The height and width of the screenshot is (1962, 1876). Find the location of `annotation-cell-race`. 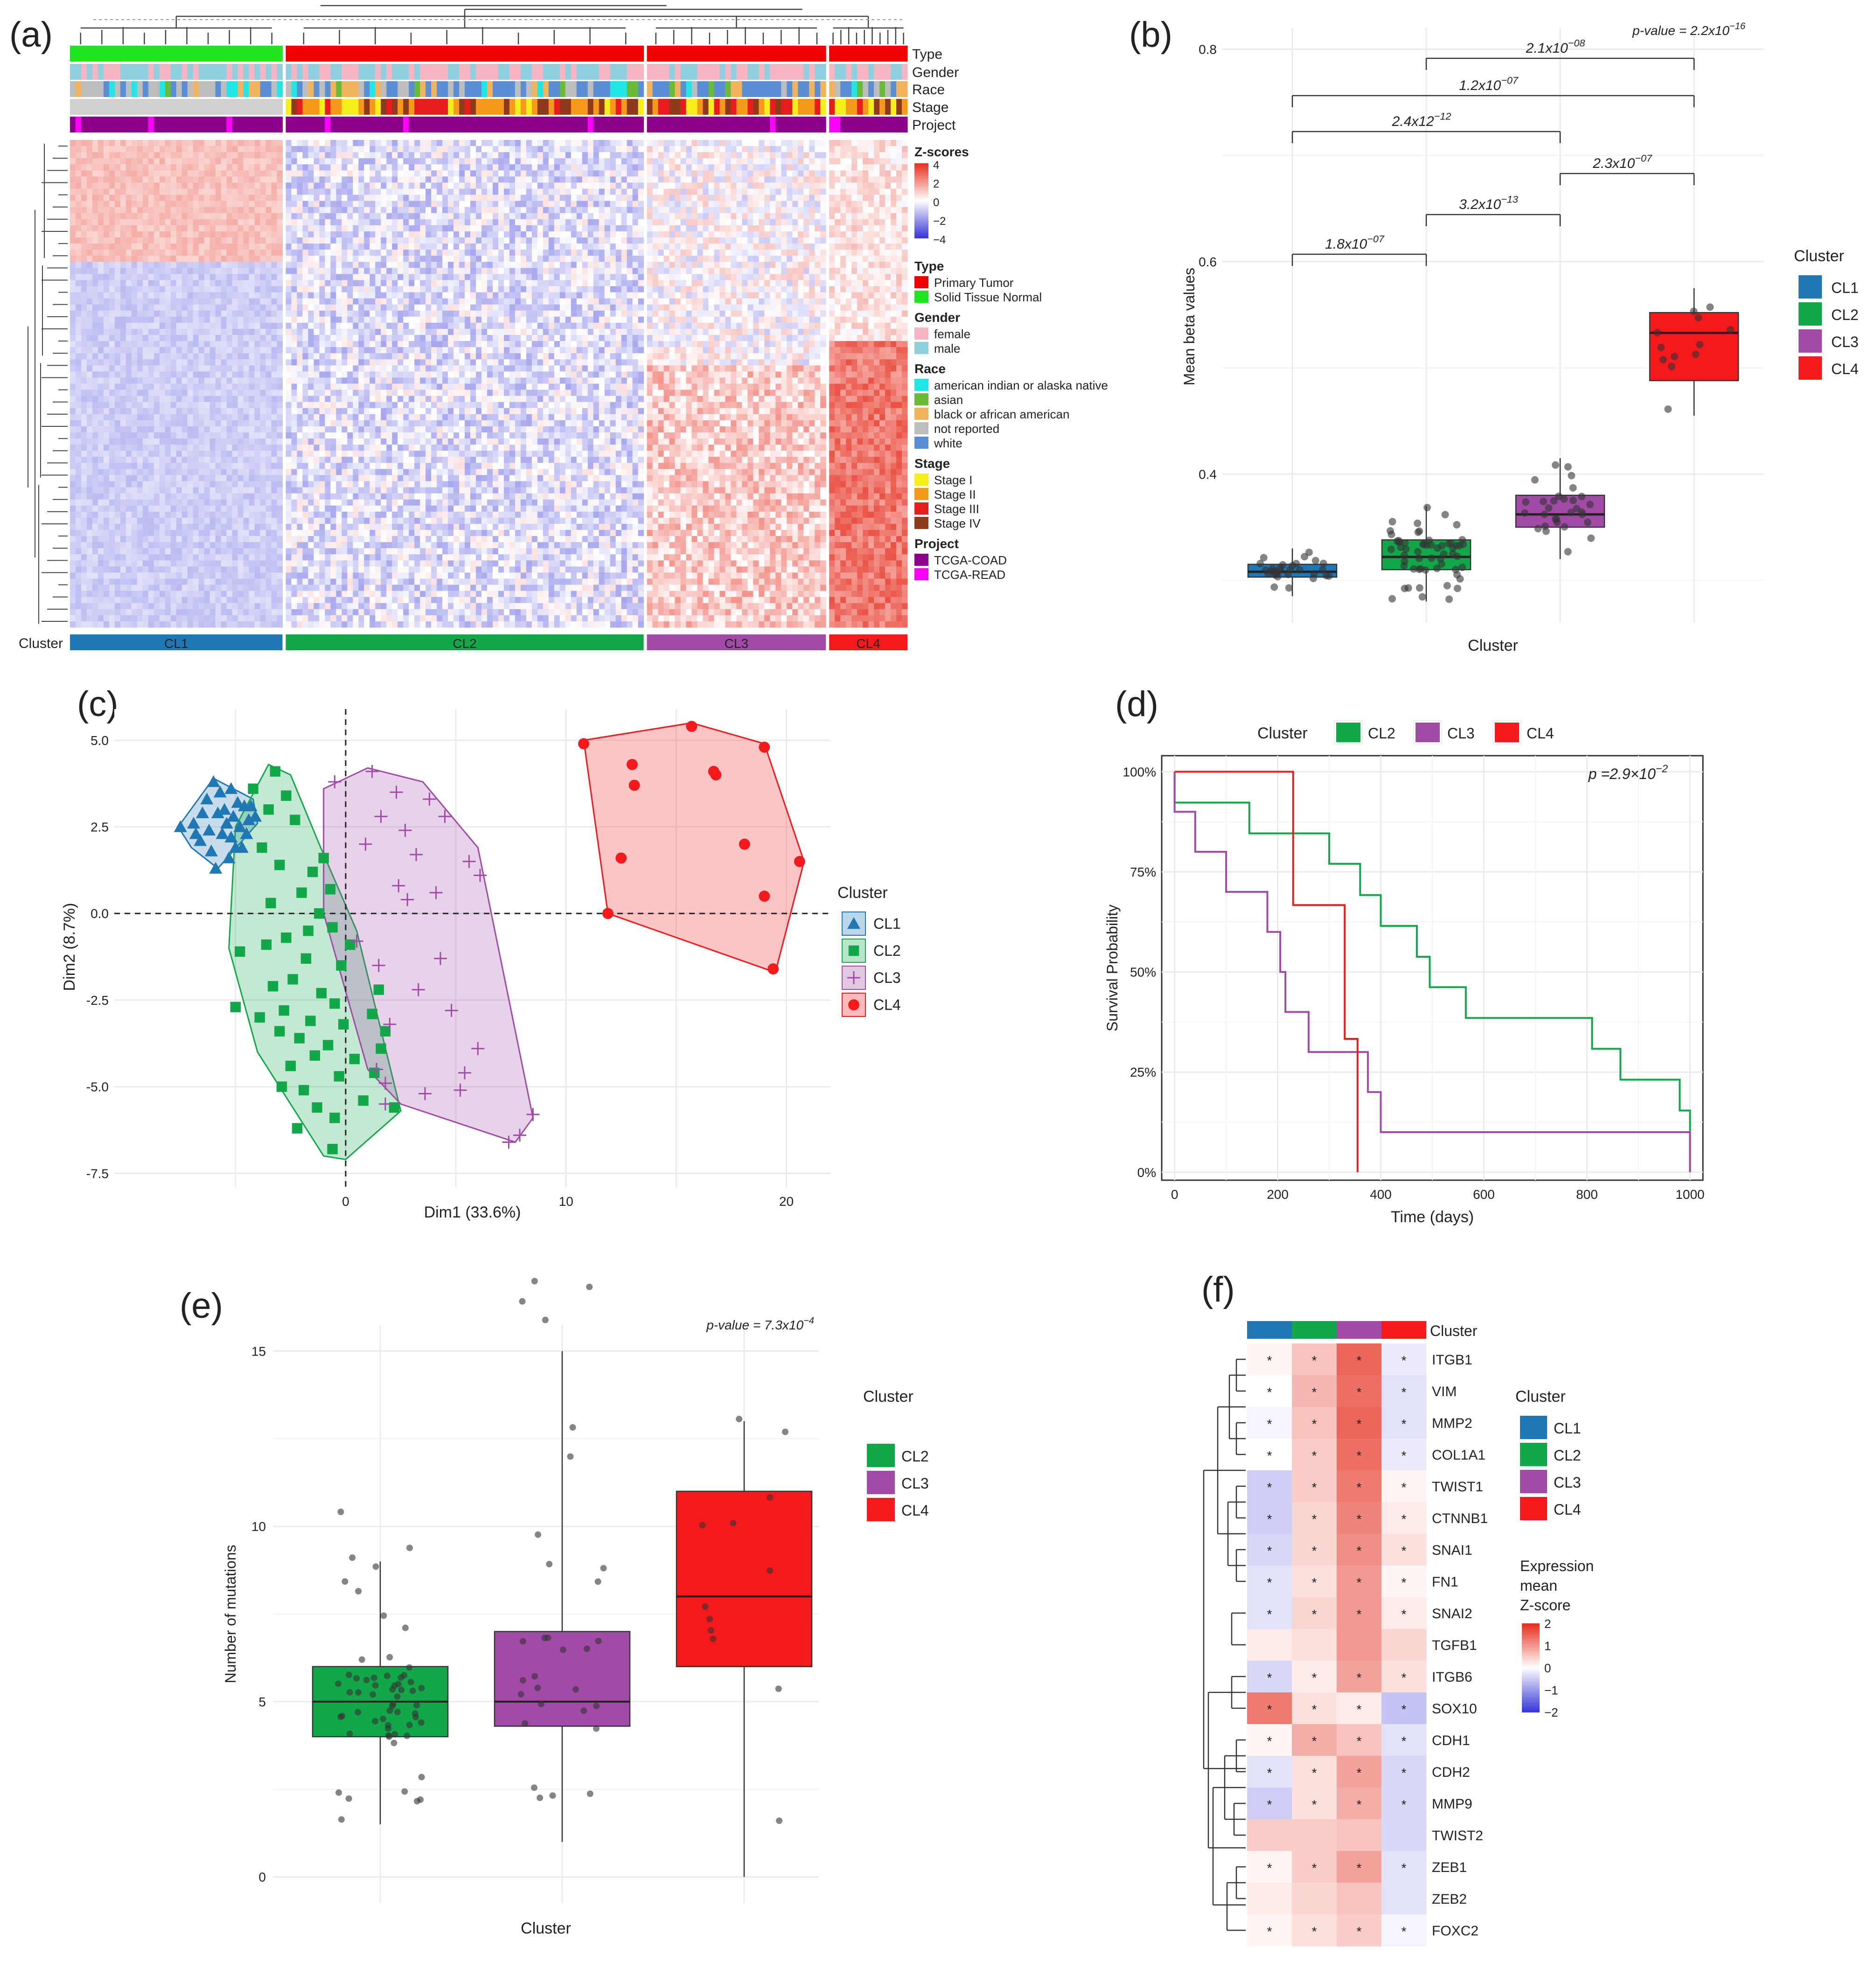

annotation-cell-race is located at coordinates (395, 89).